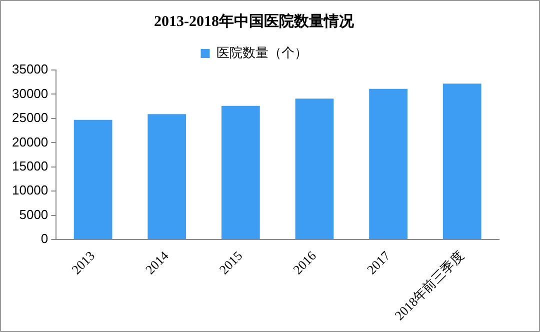  What do you see at coordinates (44, 238) in the screenshot?
I see `y-tick-label: 0` at bounding box center [44, 238].